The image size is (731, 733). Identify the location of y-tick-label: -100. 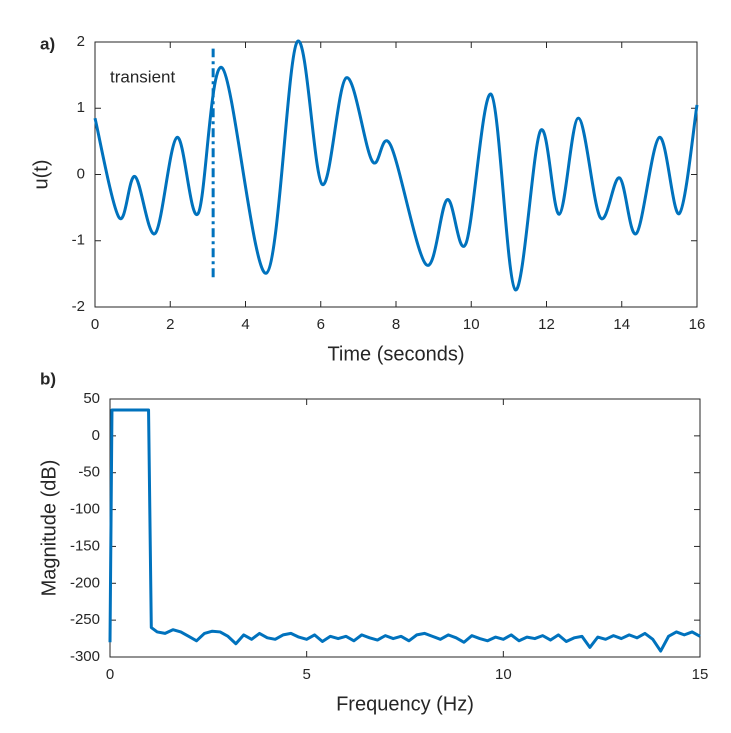
(85, 509).